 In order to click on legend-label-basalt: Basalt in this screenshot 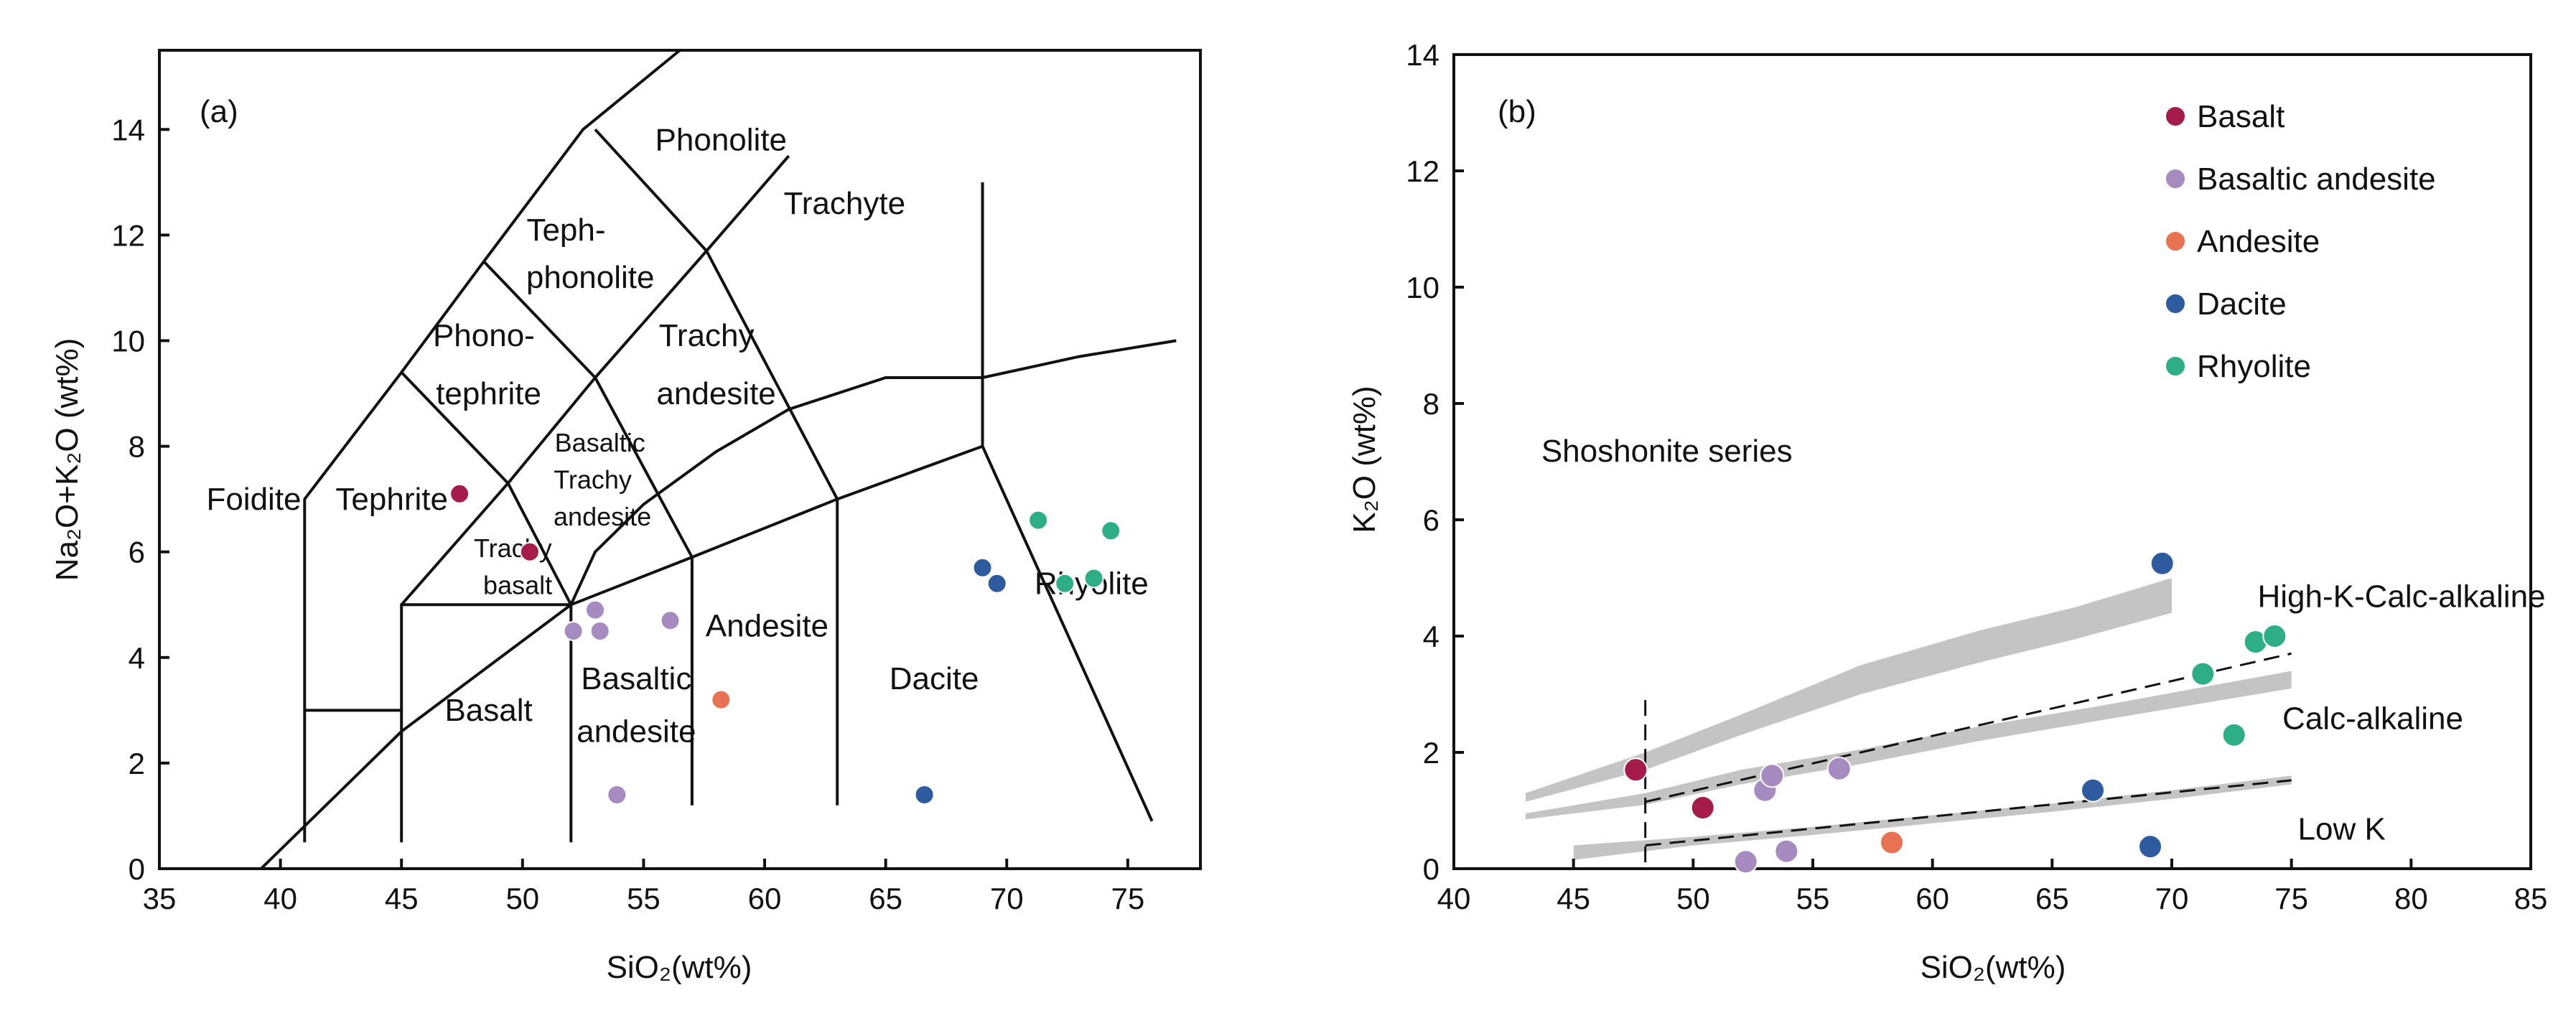, I will do `click(2241, 116)`.